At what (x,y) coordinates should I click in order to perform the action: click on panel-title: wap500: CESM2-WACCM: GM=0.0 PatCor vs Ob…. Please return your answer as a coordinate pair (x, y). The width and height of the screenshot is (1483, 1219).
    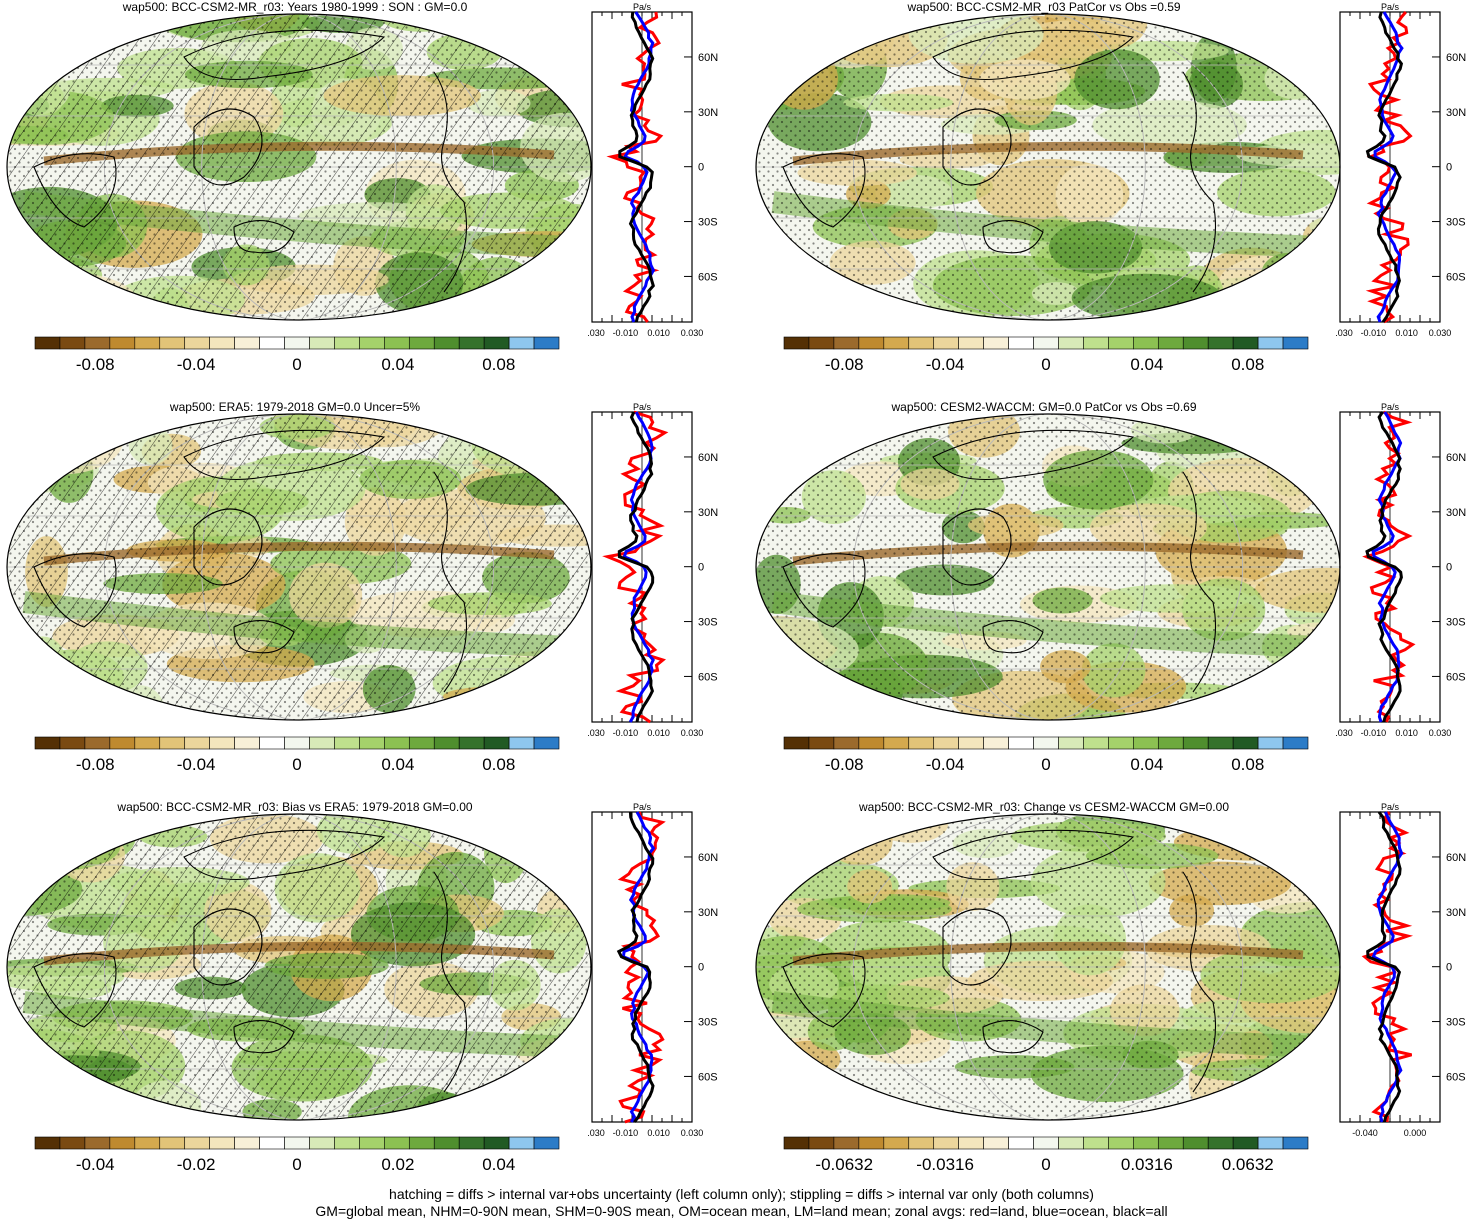
    Looking at the image, I should click on (1044, 407).